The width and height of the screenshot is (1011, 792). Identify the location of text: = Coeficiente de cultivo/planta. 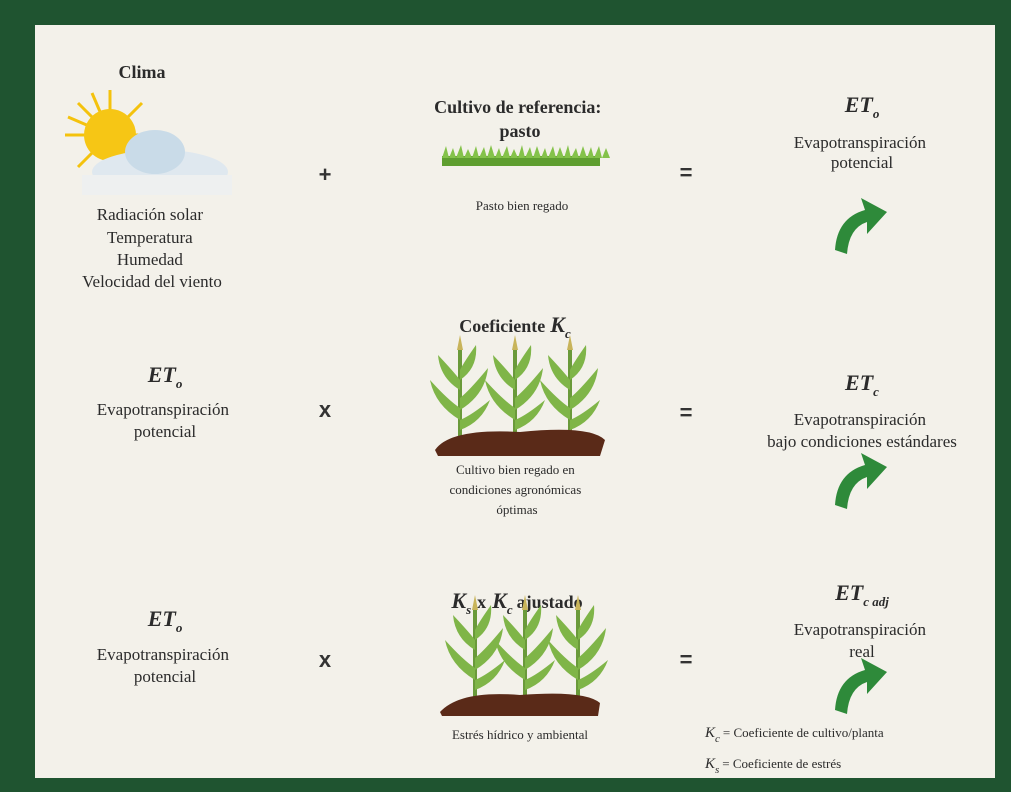
(803, 732).